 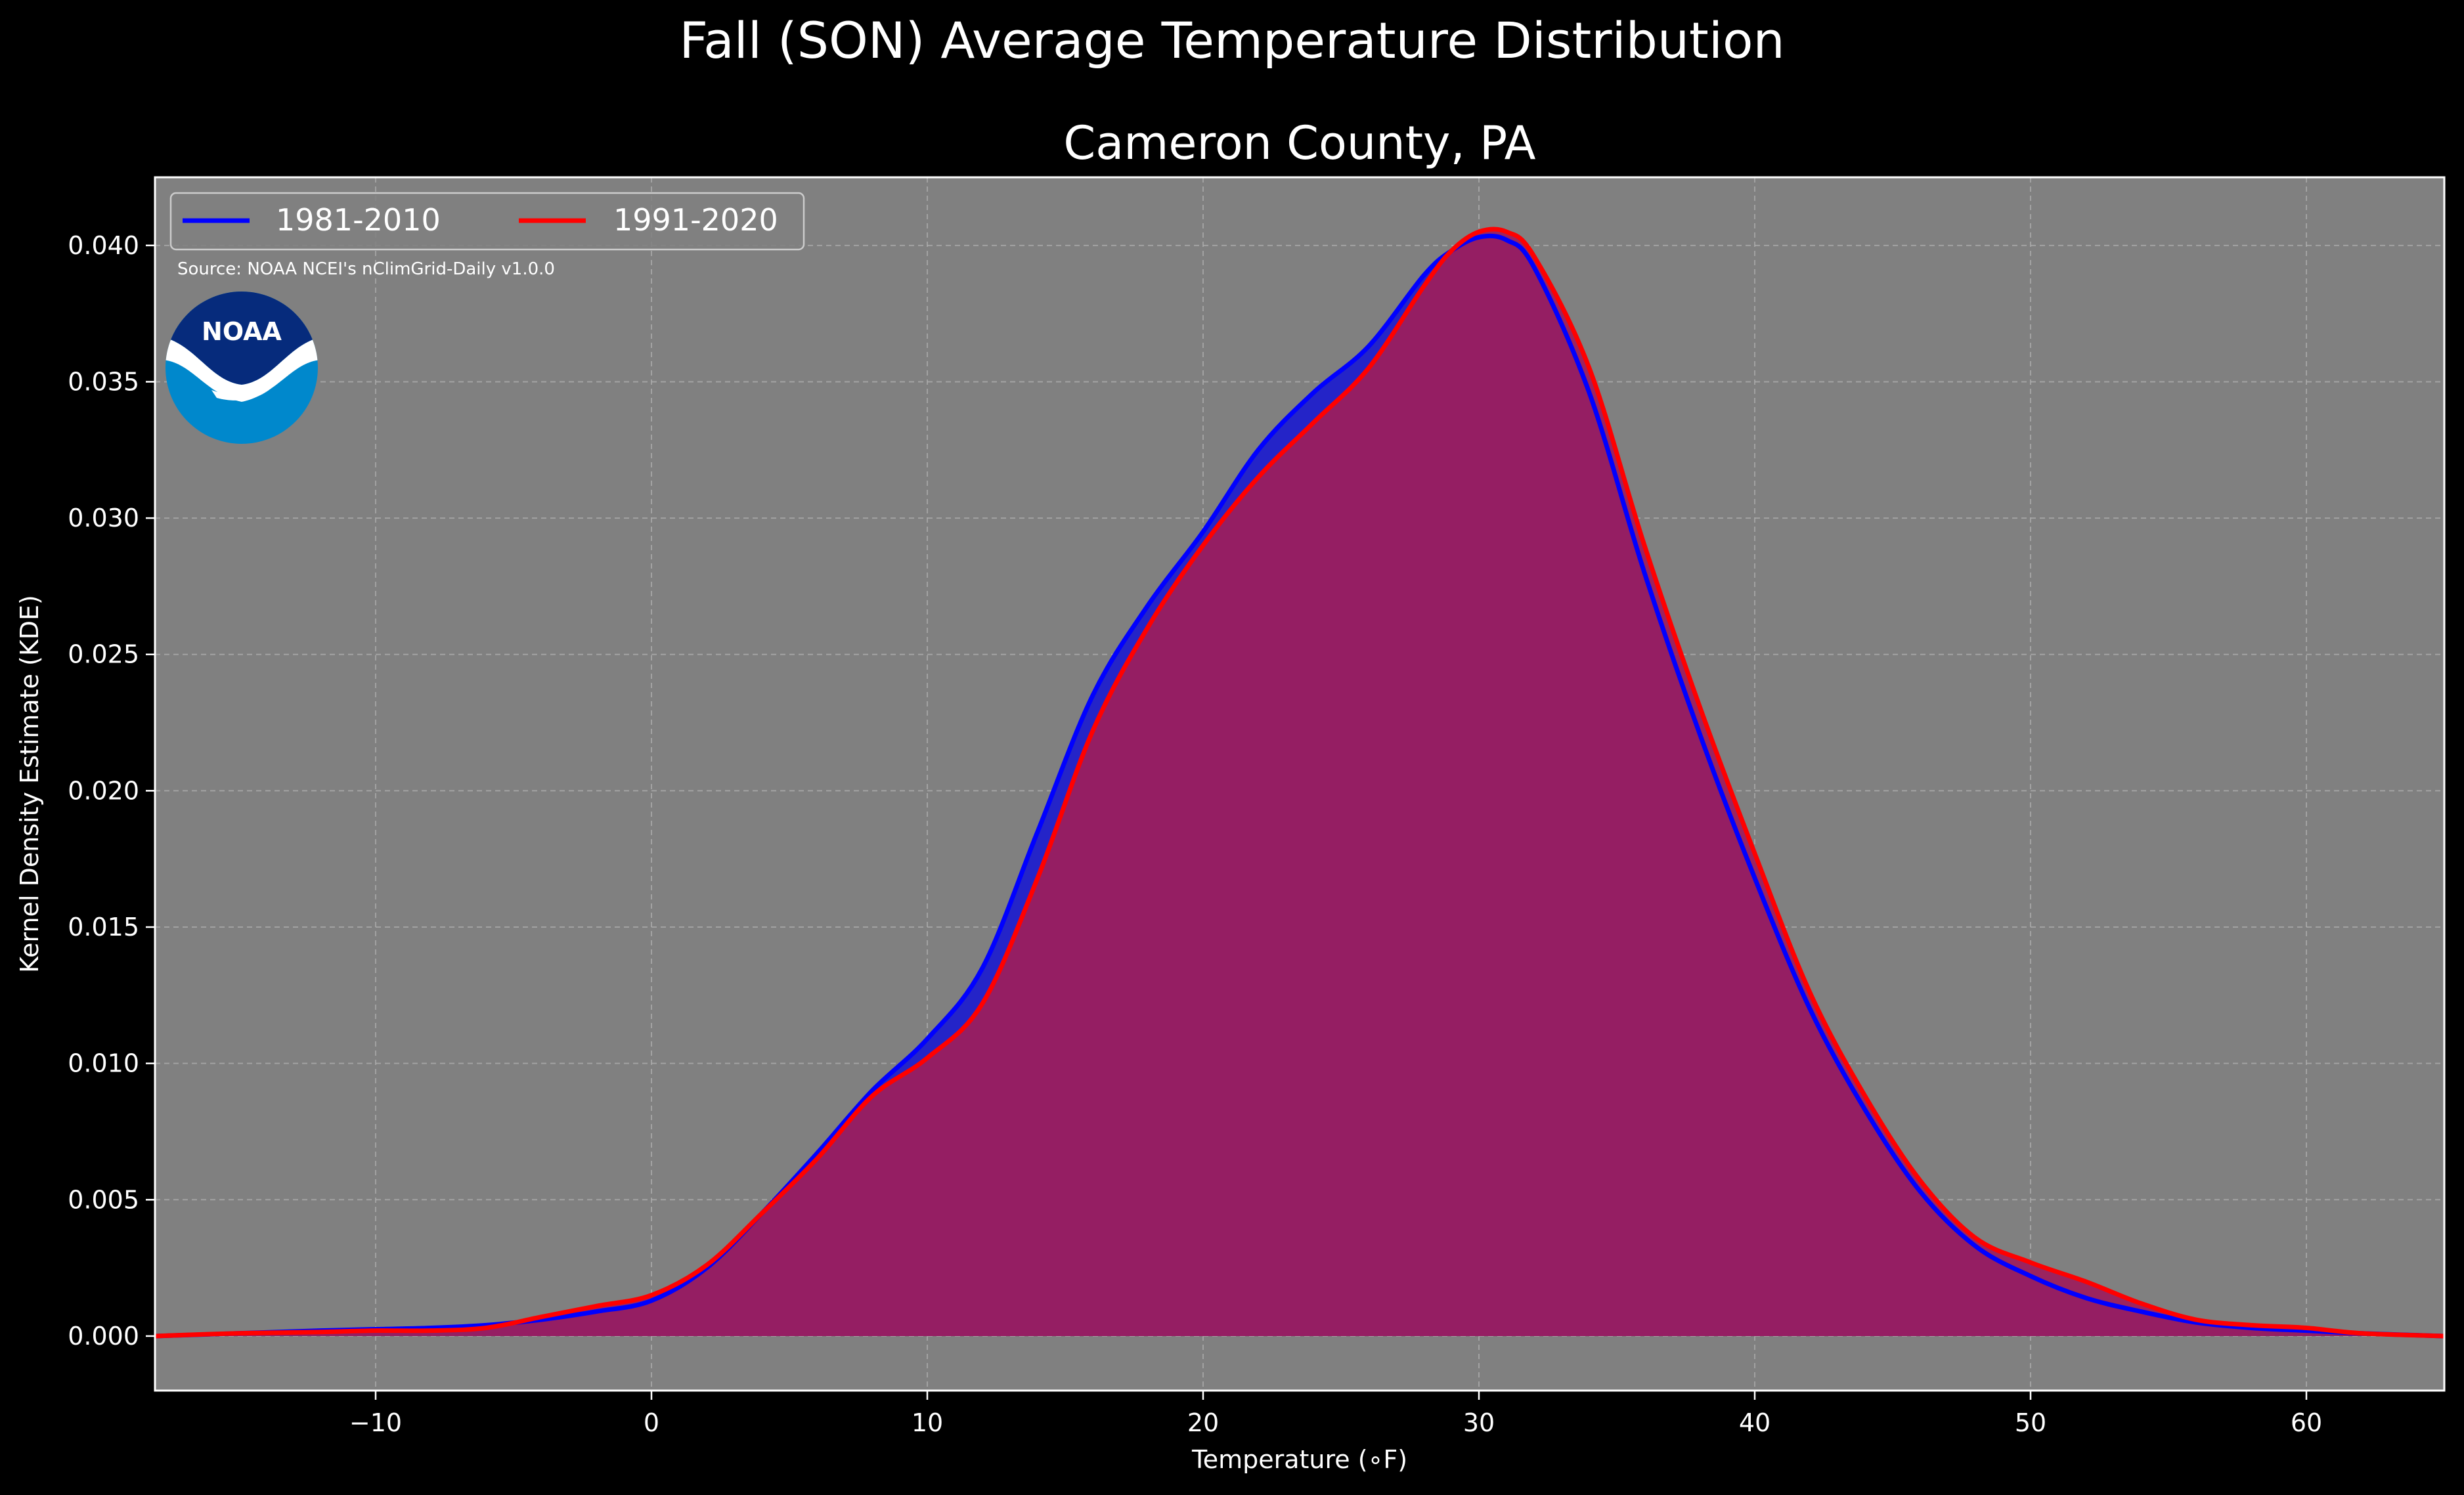 I want to click on legend-label-1991-2020: 1991-2020, so click(x=695, y=220).